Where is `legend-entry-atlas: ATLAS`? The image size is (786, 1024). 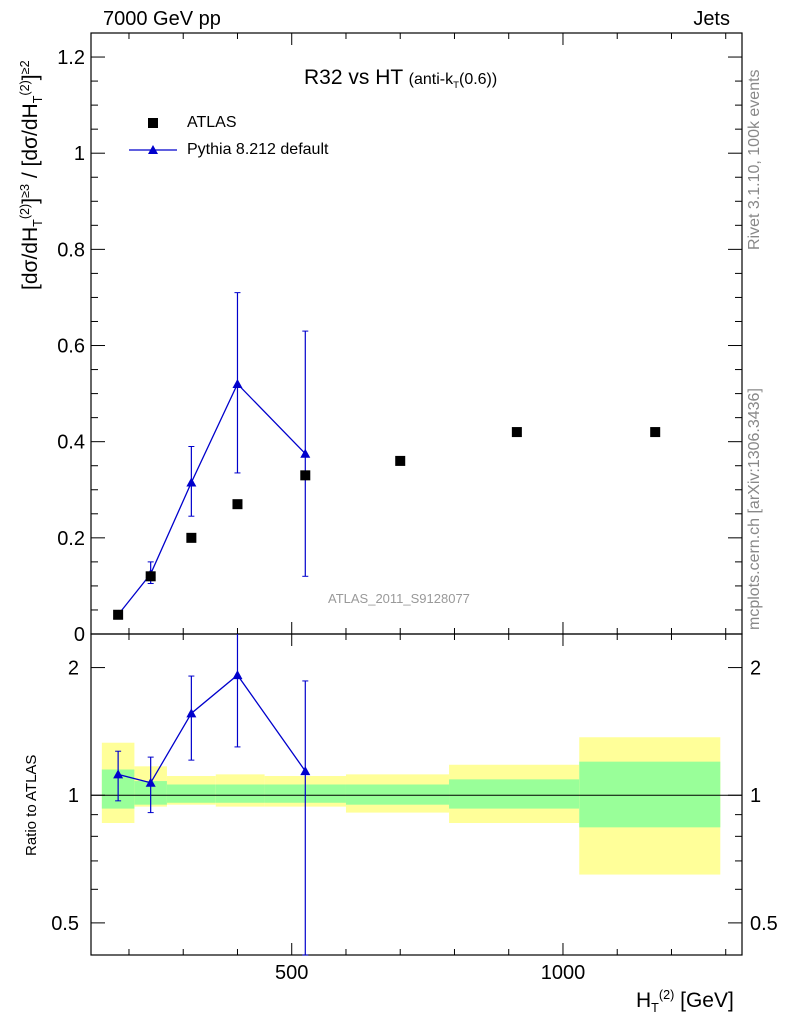
legend-entry-atlas: ATLAS is located at coordinates (212, 122).